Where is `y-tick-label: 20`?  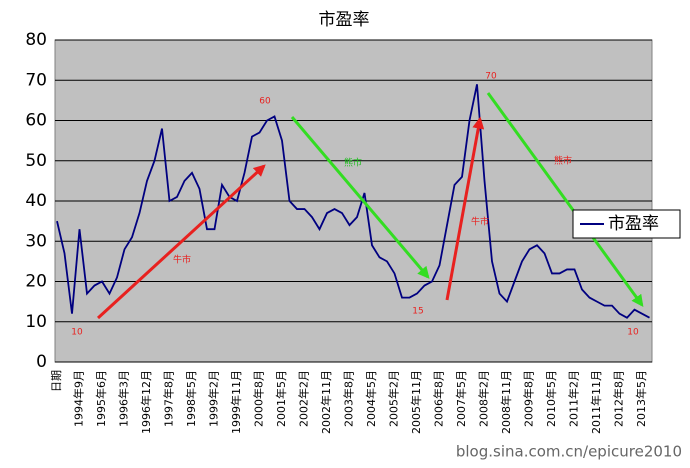 y-tick-label: 20 is located at coordinates (36, 282).